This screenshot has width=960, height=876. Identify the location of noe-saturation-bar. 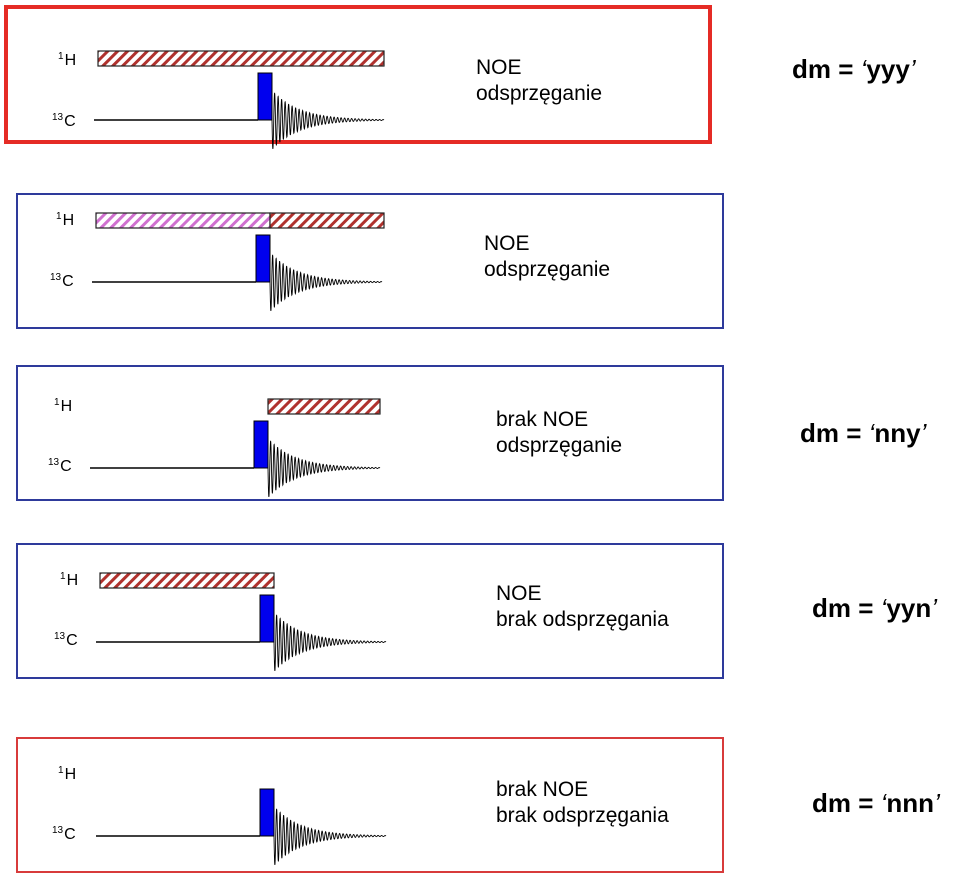
(183, 220).